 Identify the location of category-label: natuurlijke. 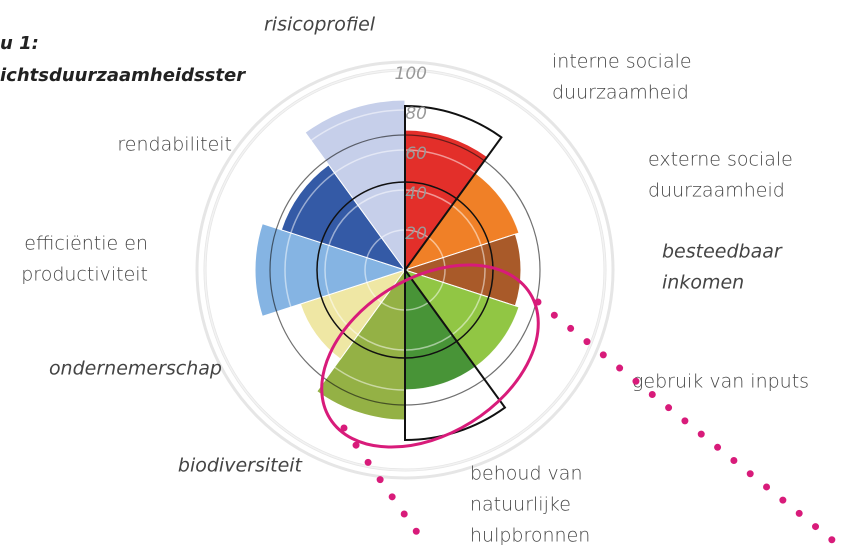
(520, 505).